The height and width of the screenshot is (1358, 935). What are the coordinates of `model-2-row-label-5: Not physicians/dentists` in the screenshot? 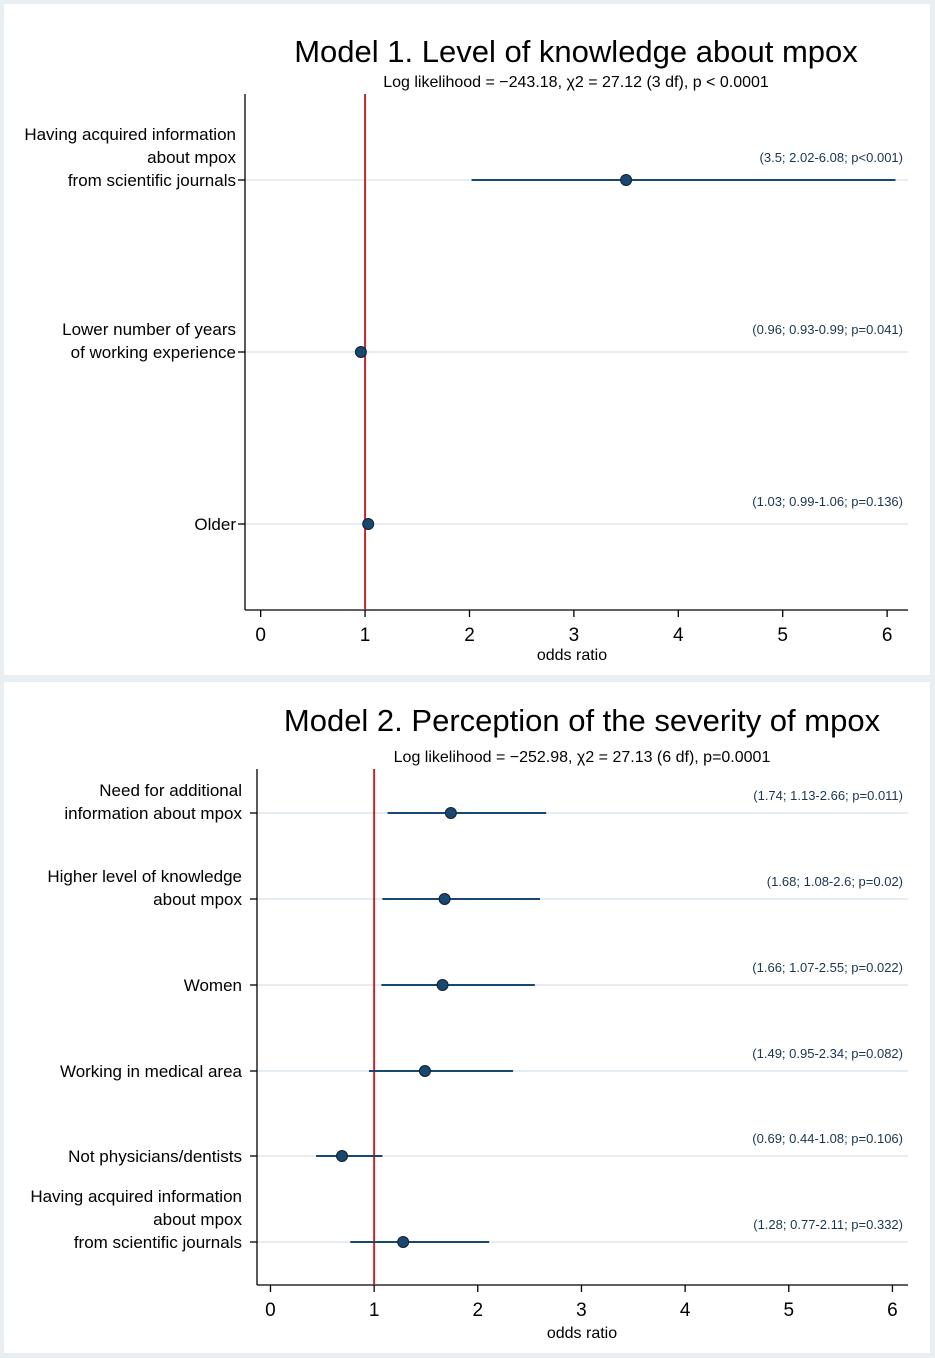 It's located at (155, 1156).